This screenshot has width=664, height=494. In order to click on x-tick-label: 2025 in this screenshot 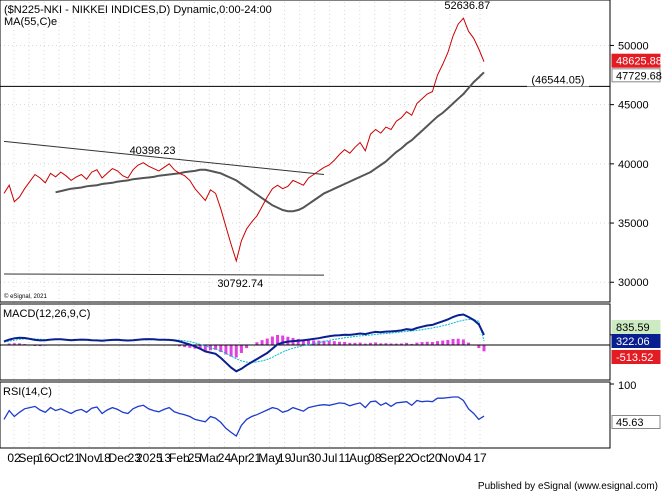, I will do `click(149, 458)`.